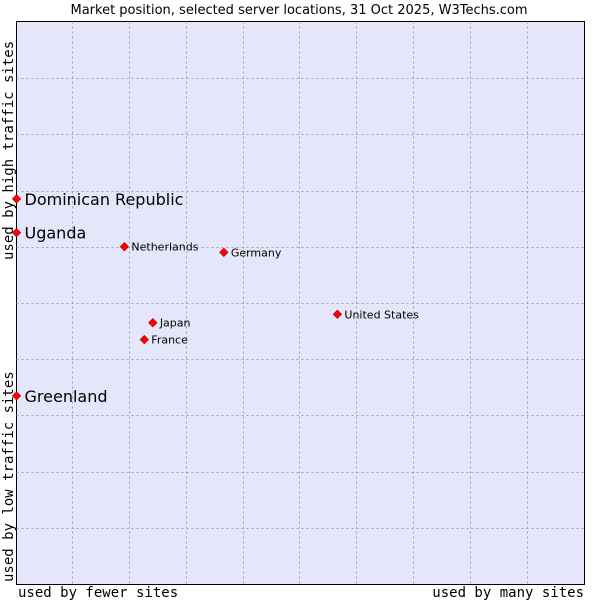 This screenshot has height=600, width=600. I want to click on point-label: Dominican Republic, so click(104, 199).